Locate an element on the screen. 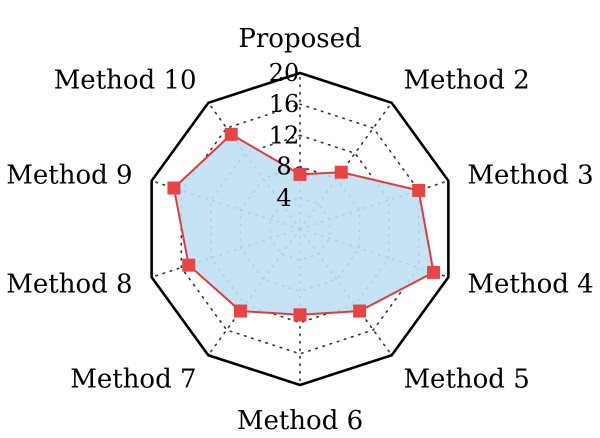 The width and height of the screenshot is (600, 438). axis-label-proposed: Proposed is located at coordinates (299, 39).